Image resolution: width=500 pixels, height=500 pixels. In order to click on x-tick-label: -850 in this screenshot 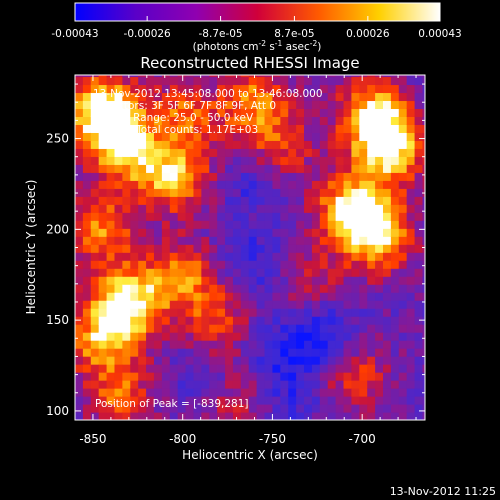, I will do `click(92, 439)`.